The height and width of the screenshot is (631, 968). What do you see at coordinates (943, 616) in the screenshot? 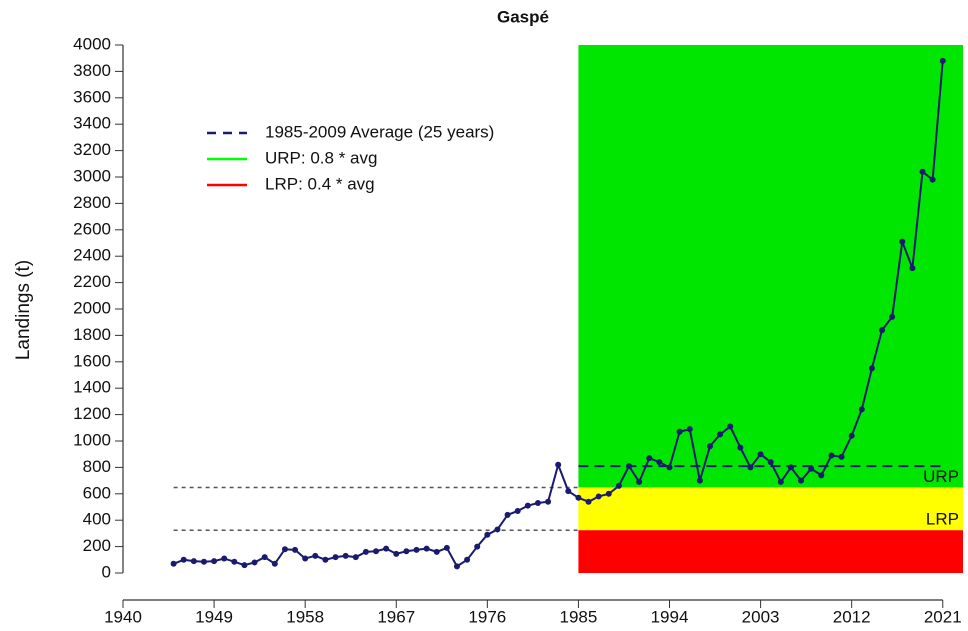
I see `x-tick-label: 2021` at bounding box center [943, 616].